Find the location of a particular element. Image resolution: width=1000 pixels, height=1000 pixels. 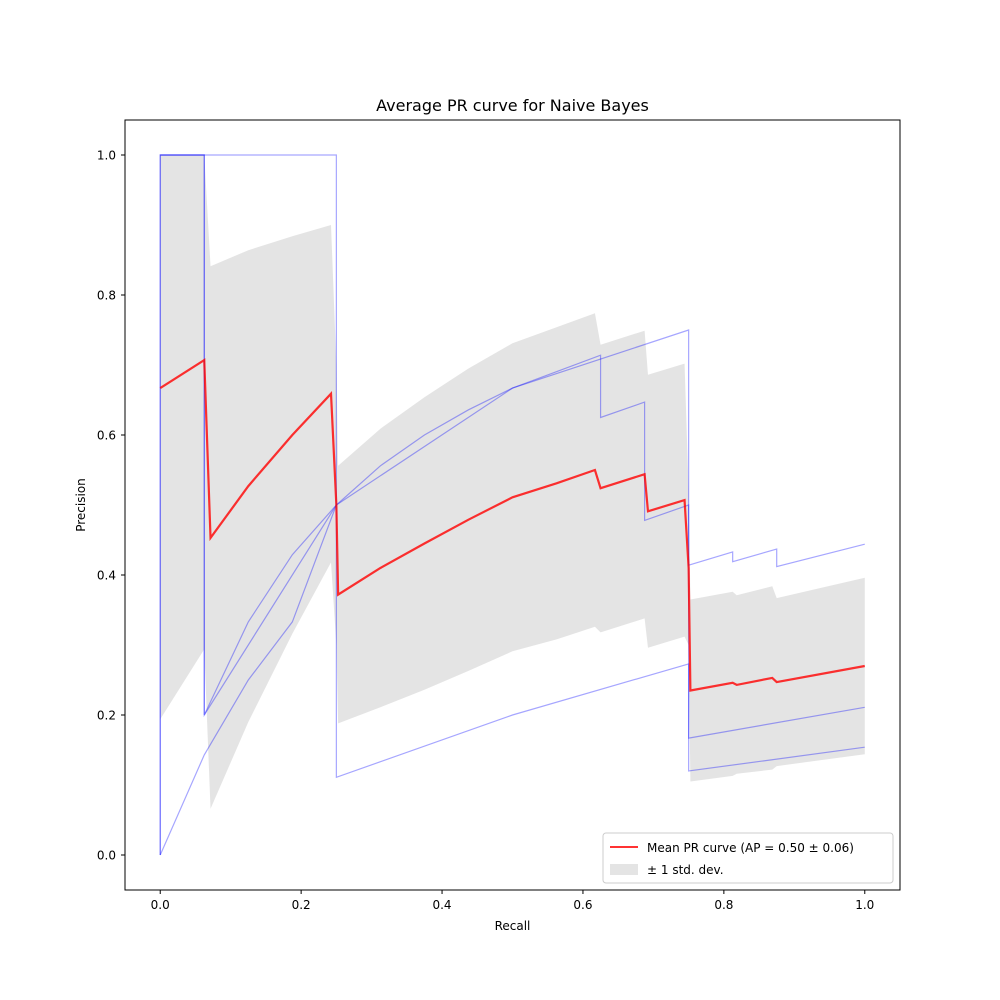

x-axis-ticks: 0.0 0.2 0.4 0.6 0.8 1.0 is located at coordinates (512, 901).